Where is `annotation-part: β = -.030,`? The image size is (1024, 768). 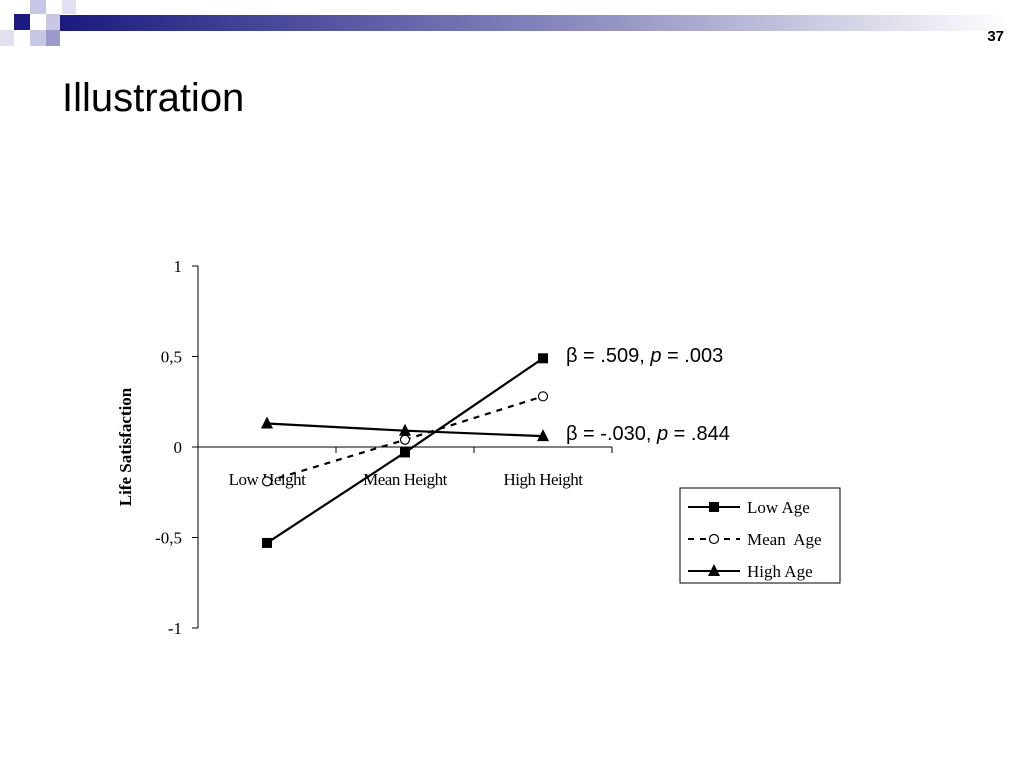
annotation-part: β = -.030, is located at coordinates (611, 434).